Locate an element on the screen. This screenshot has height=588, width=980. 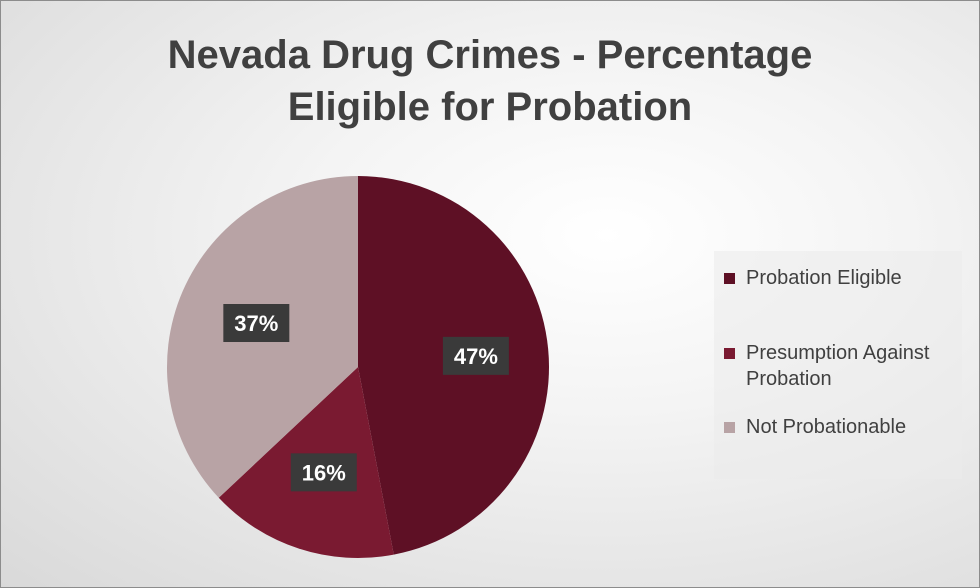
legend-label: Probation Eligible is located at coordinates (824, 278).